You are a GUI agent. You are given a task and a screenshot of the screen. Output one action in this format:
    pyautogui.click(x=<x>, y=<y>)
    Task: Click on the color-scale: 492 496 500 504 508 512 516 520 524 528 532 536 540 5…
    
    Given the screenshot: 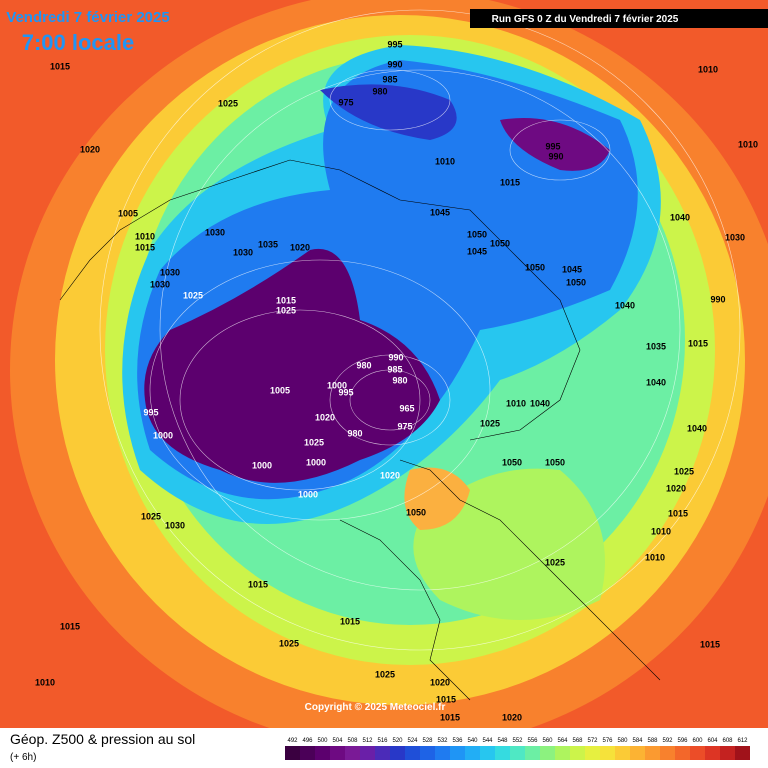 What is the action you would take?
    pyautogui.click(x=517, y=749)
    